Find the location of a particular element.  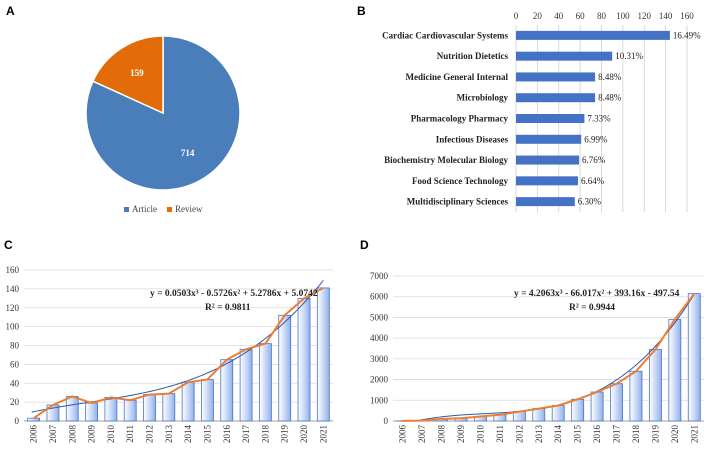

c-x-tick: 2006 is located at coordinates (34, 434).